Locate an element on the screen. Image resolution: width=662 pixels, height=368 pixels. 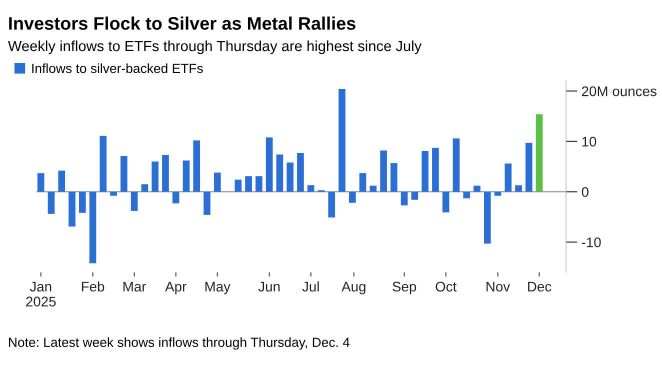
y-tick-label: -10 is located at coordinates (591, 242).